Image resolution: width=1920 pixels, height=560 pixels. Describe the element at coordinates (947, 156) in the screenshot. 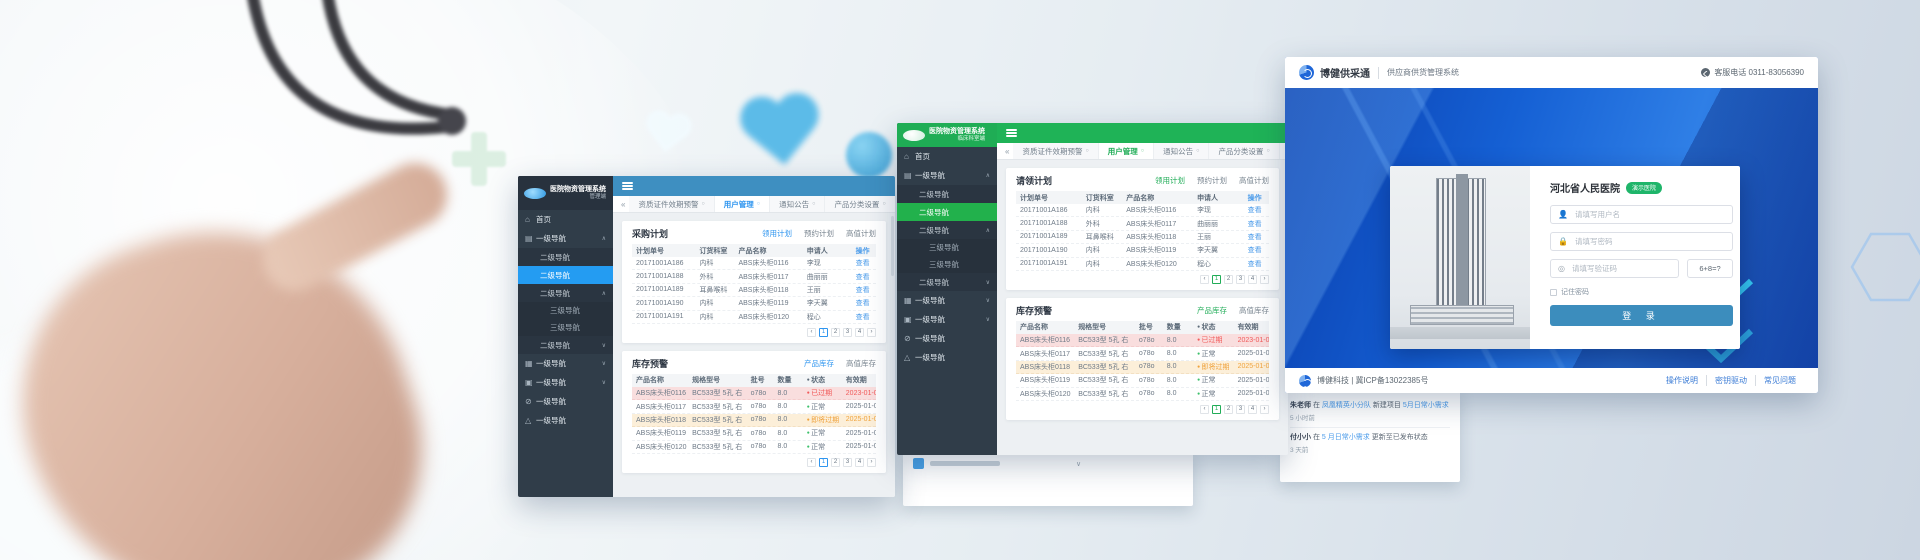

I see `sidebar-nav-item: ⌂ 首页` at that location.